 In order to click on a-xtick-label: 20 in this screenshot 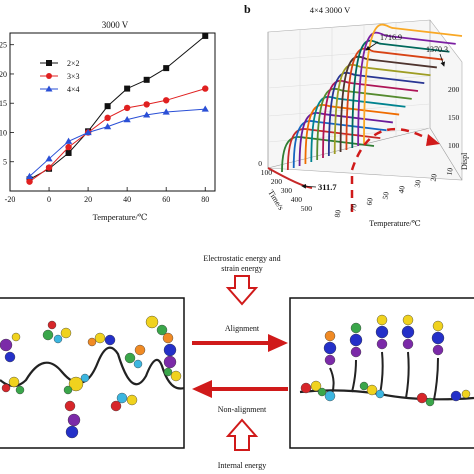, I will do `click(88, 199)`.